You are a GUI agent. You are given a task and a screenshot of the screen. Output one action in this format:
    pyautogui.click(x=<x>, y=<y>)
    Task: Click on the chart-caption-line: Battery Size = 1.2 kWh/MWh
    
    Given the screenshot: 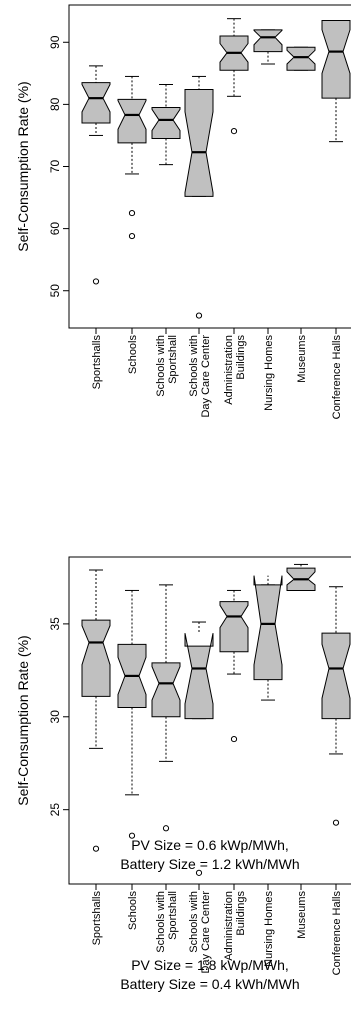 What is the action you would take?
    pyautogui.click(x=209, y=864)
    